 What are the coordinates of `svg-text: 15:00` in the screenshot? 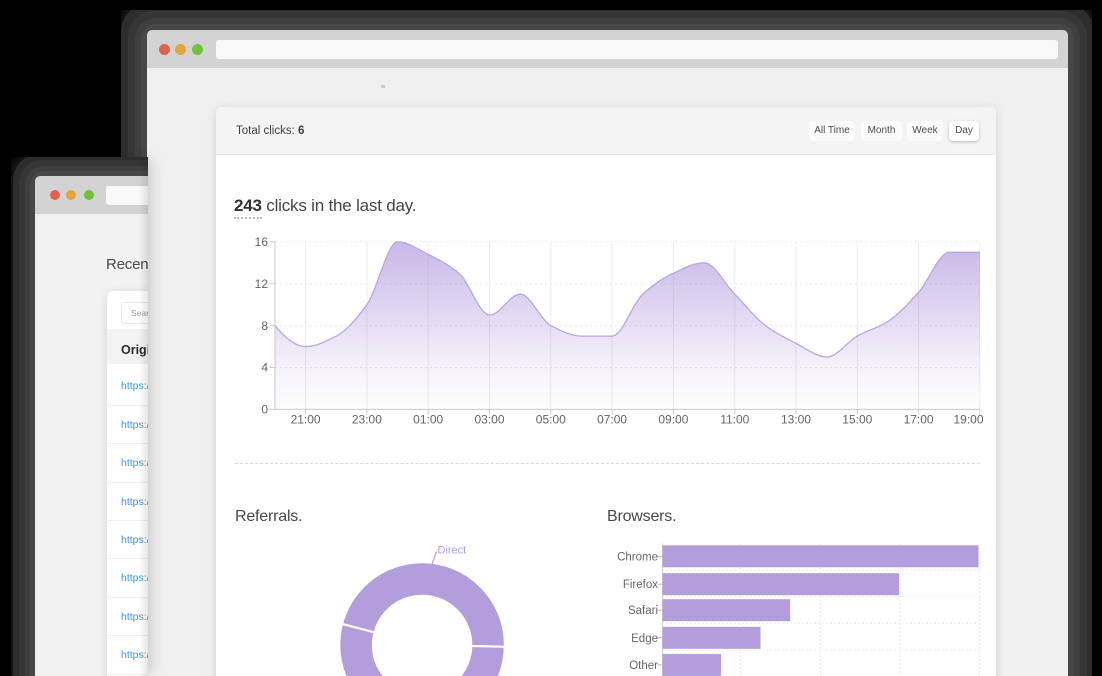 It's located at (857, 420).